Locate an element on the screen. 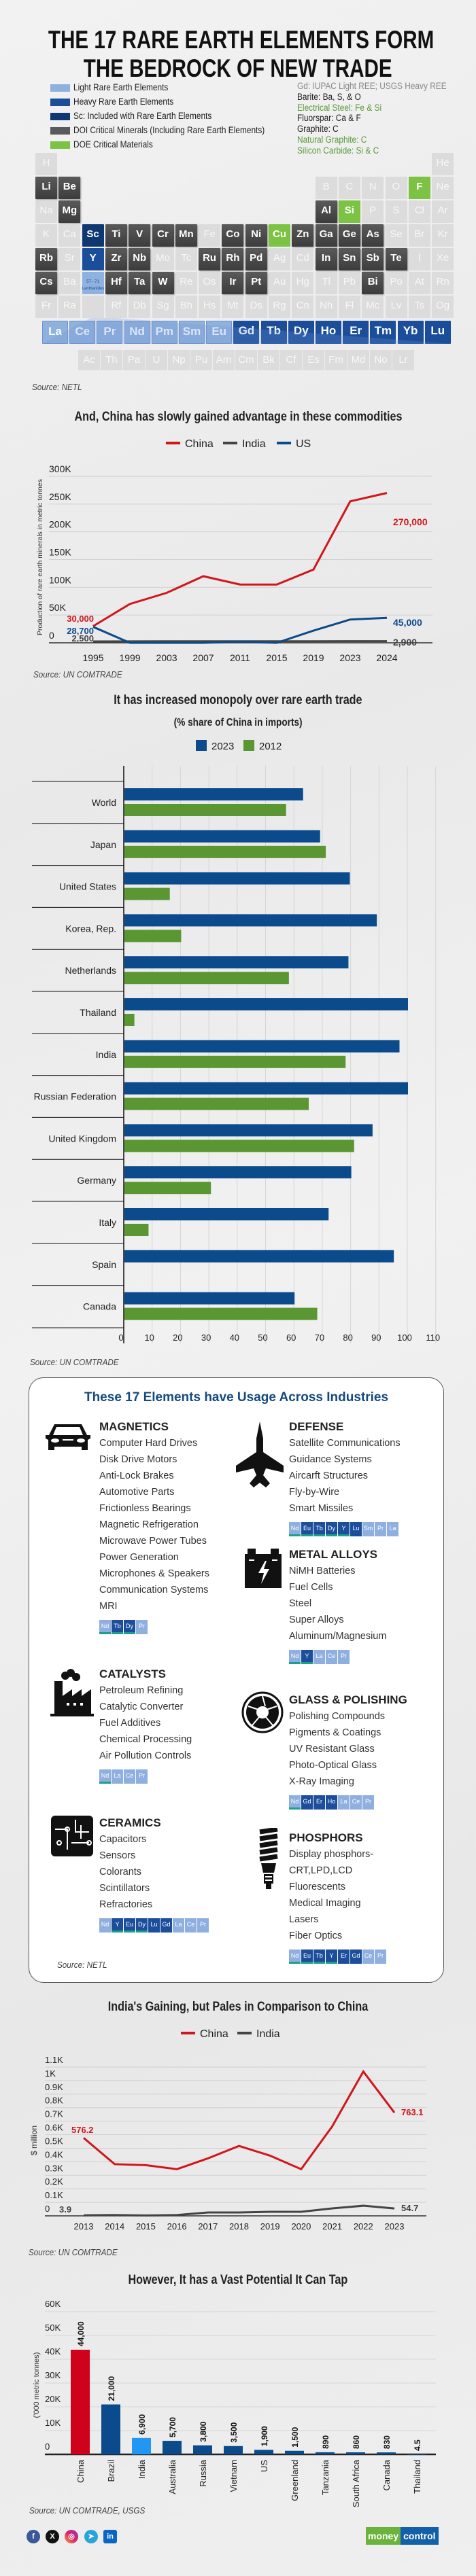  category-label: Canada is located at coordinates (386, 2474).